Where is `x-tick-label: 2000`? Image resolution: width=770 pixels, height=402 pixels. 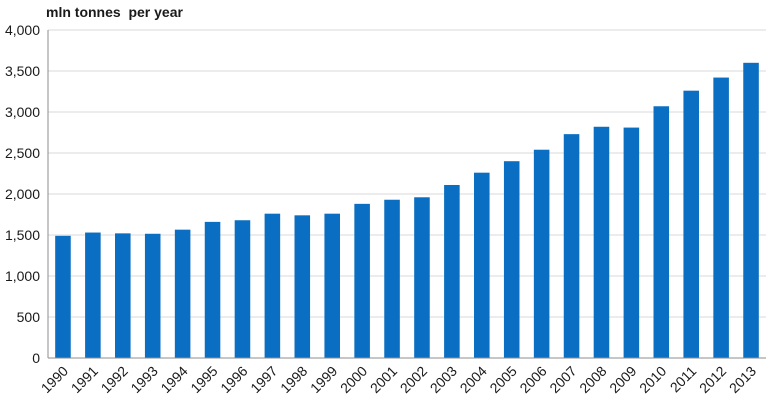
x-tick-label: 2000 is located at coordinates (353, 379).